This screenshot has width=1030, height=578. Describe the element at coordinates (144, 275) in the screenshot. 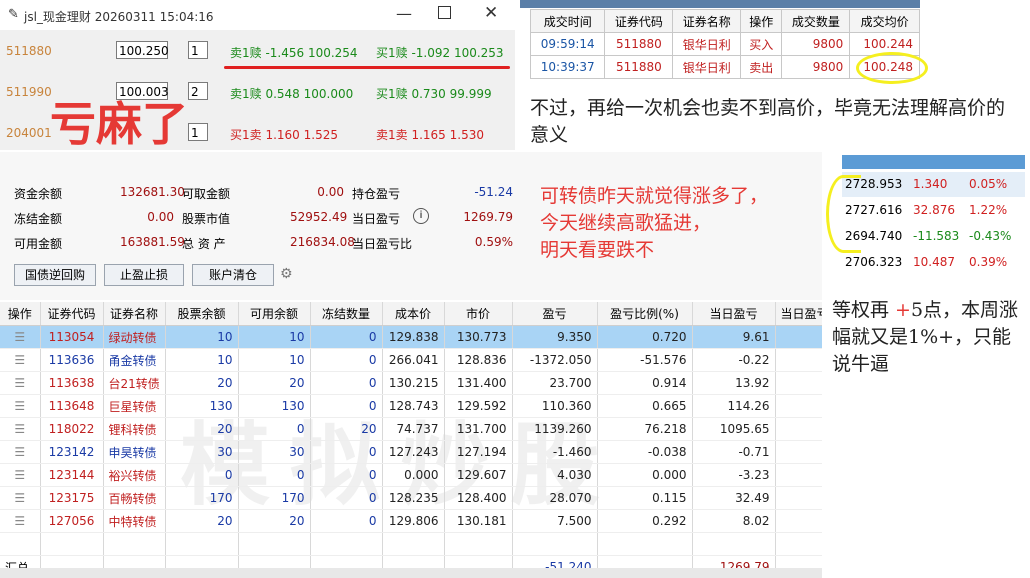

I see `action-button: 止盈止损` at that location.